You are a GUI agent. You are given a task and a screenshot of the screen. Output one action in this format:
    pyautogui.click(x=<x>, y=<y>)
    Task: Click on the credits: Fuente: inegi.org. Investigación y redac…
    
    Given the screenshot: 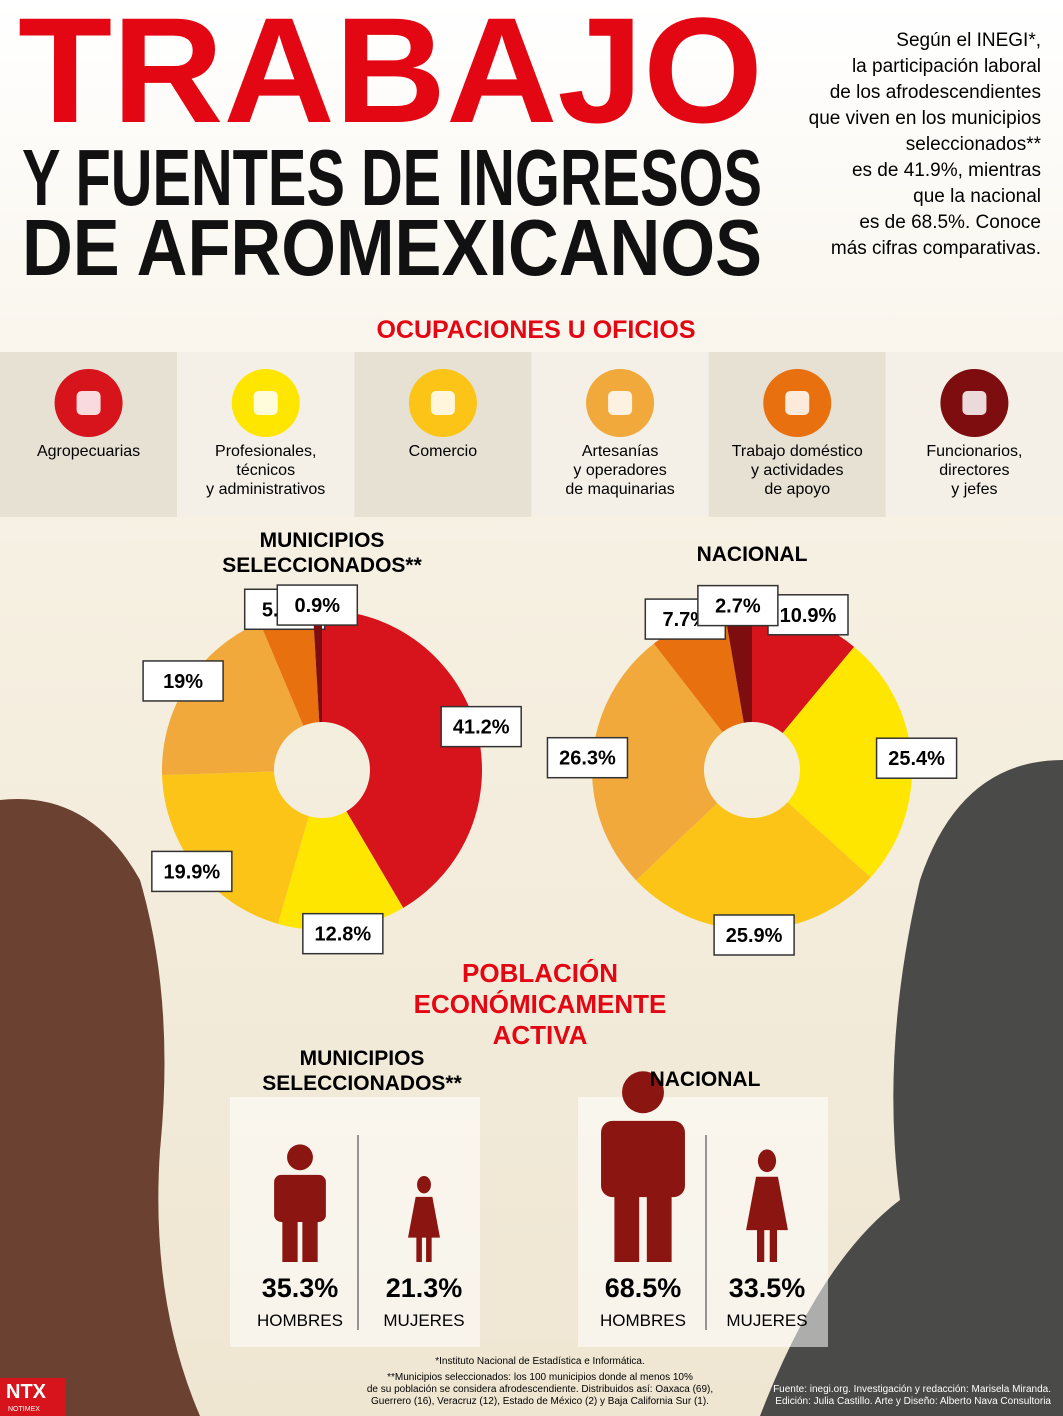 What is the action you would take?
    pyautogui.click(x=912, y=1395)
    